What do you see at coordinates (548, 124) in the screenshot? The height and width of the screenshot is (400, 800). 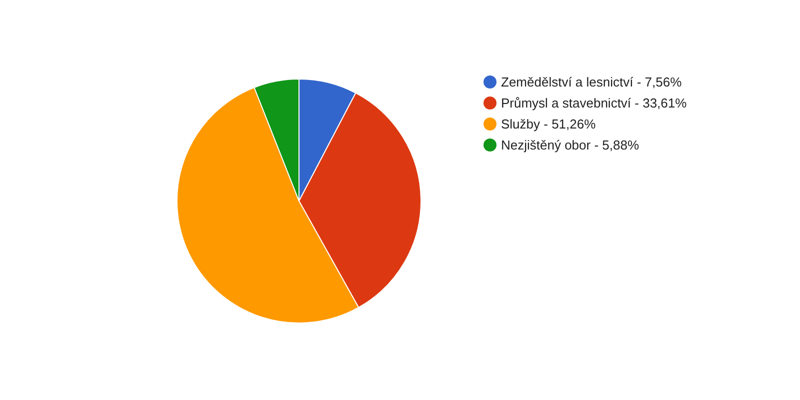 I see `legend-label: Služby - 51,26%` at bounding box center [548, 124].